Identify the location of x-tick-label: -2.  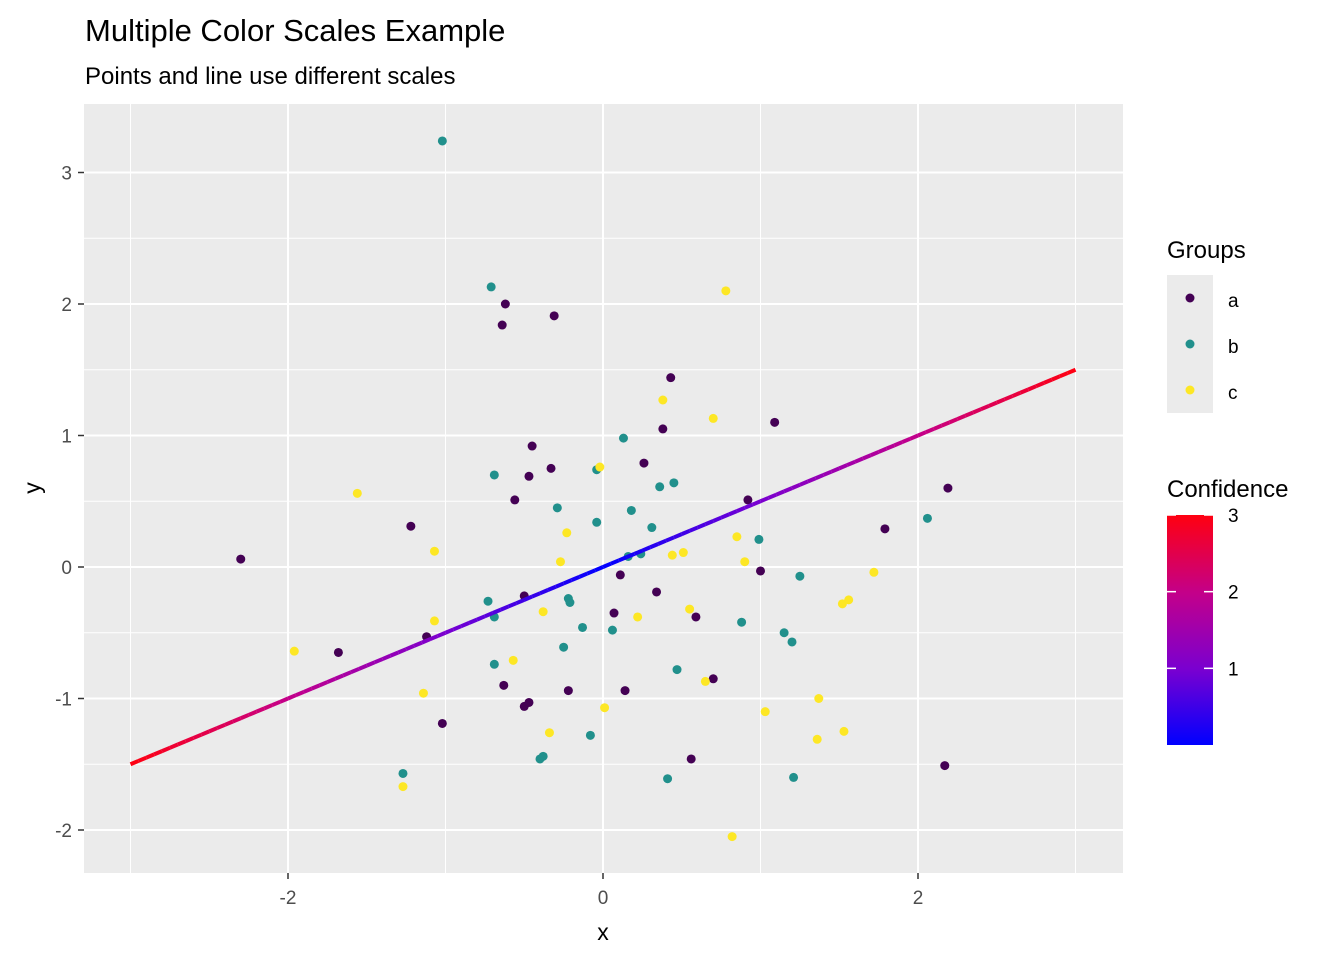
(288, 898).